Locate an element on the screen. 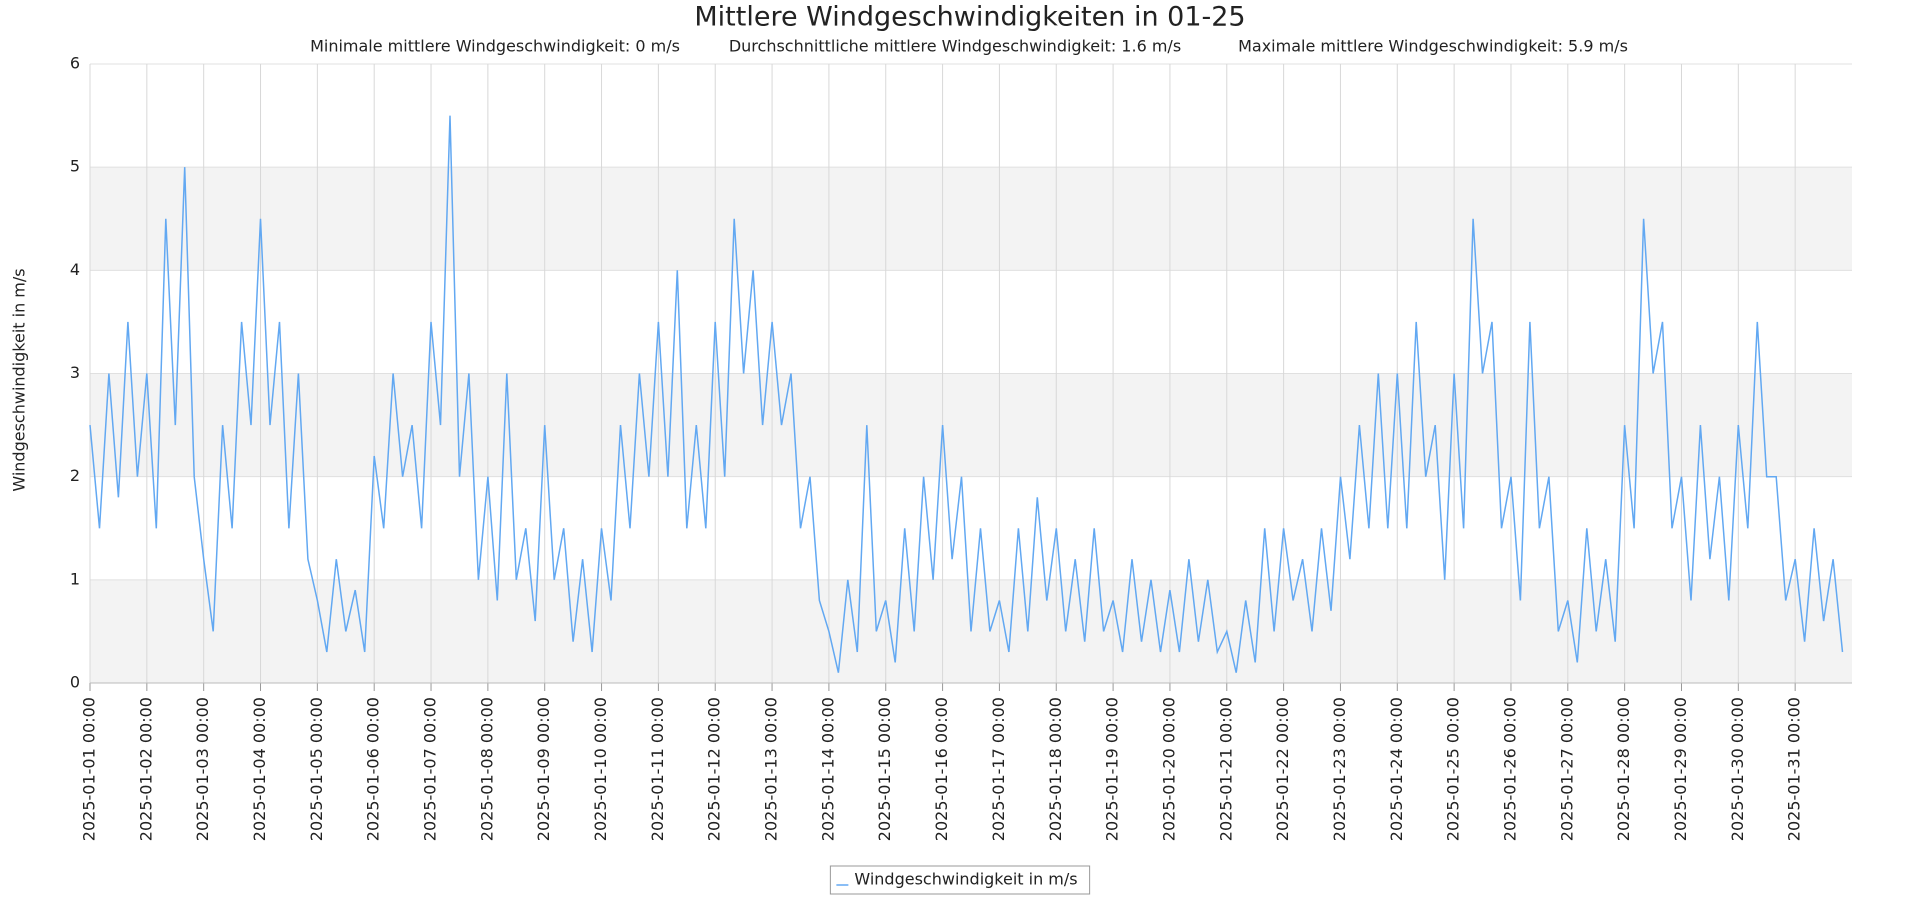 This screenshot has height=900, width=1920. legend-label: Windgeschwindigkeit in m/s is located at coordinates (965, 879).